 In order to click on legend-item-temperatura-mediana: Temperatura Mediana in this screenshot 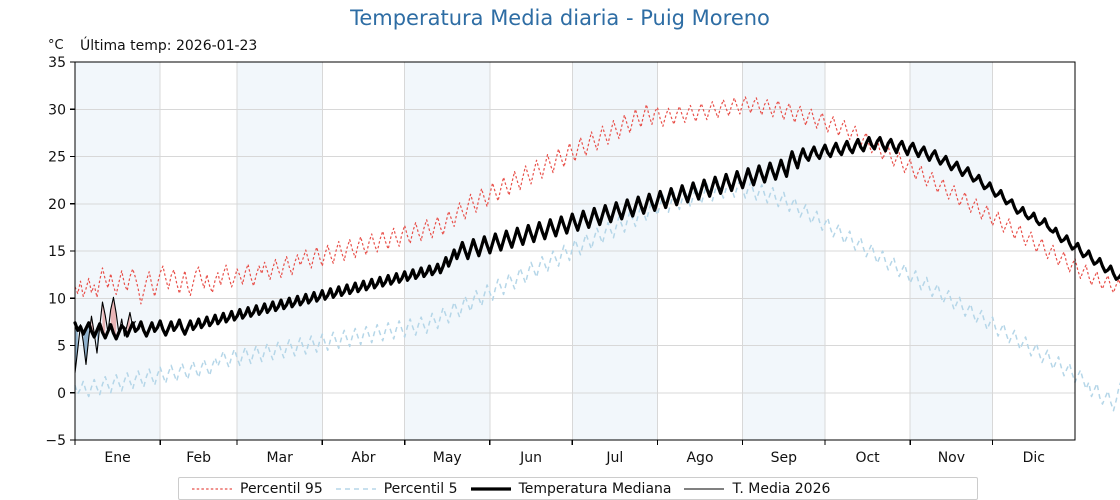, I will do `click(565, 488)`.